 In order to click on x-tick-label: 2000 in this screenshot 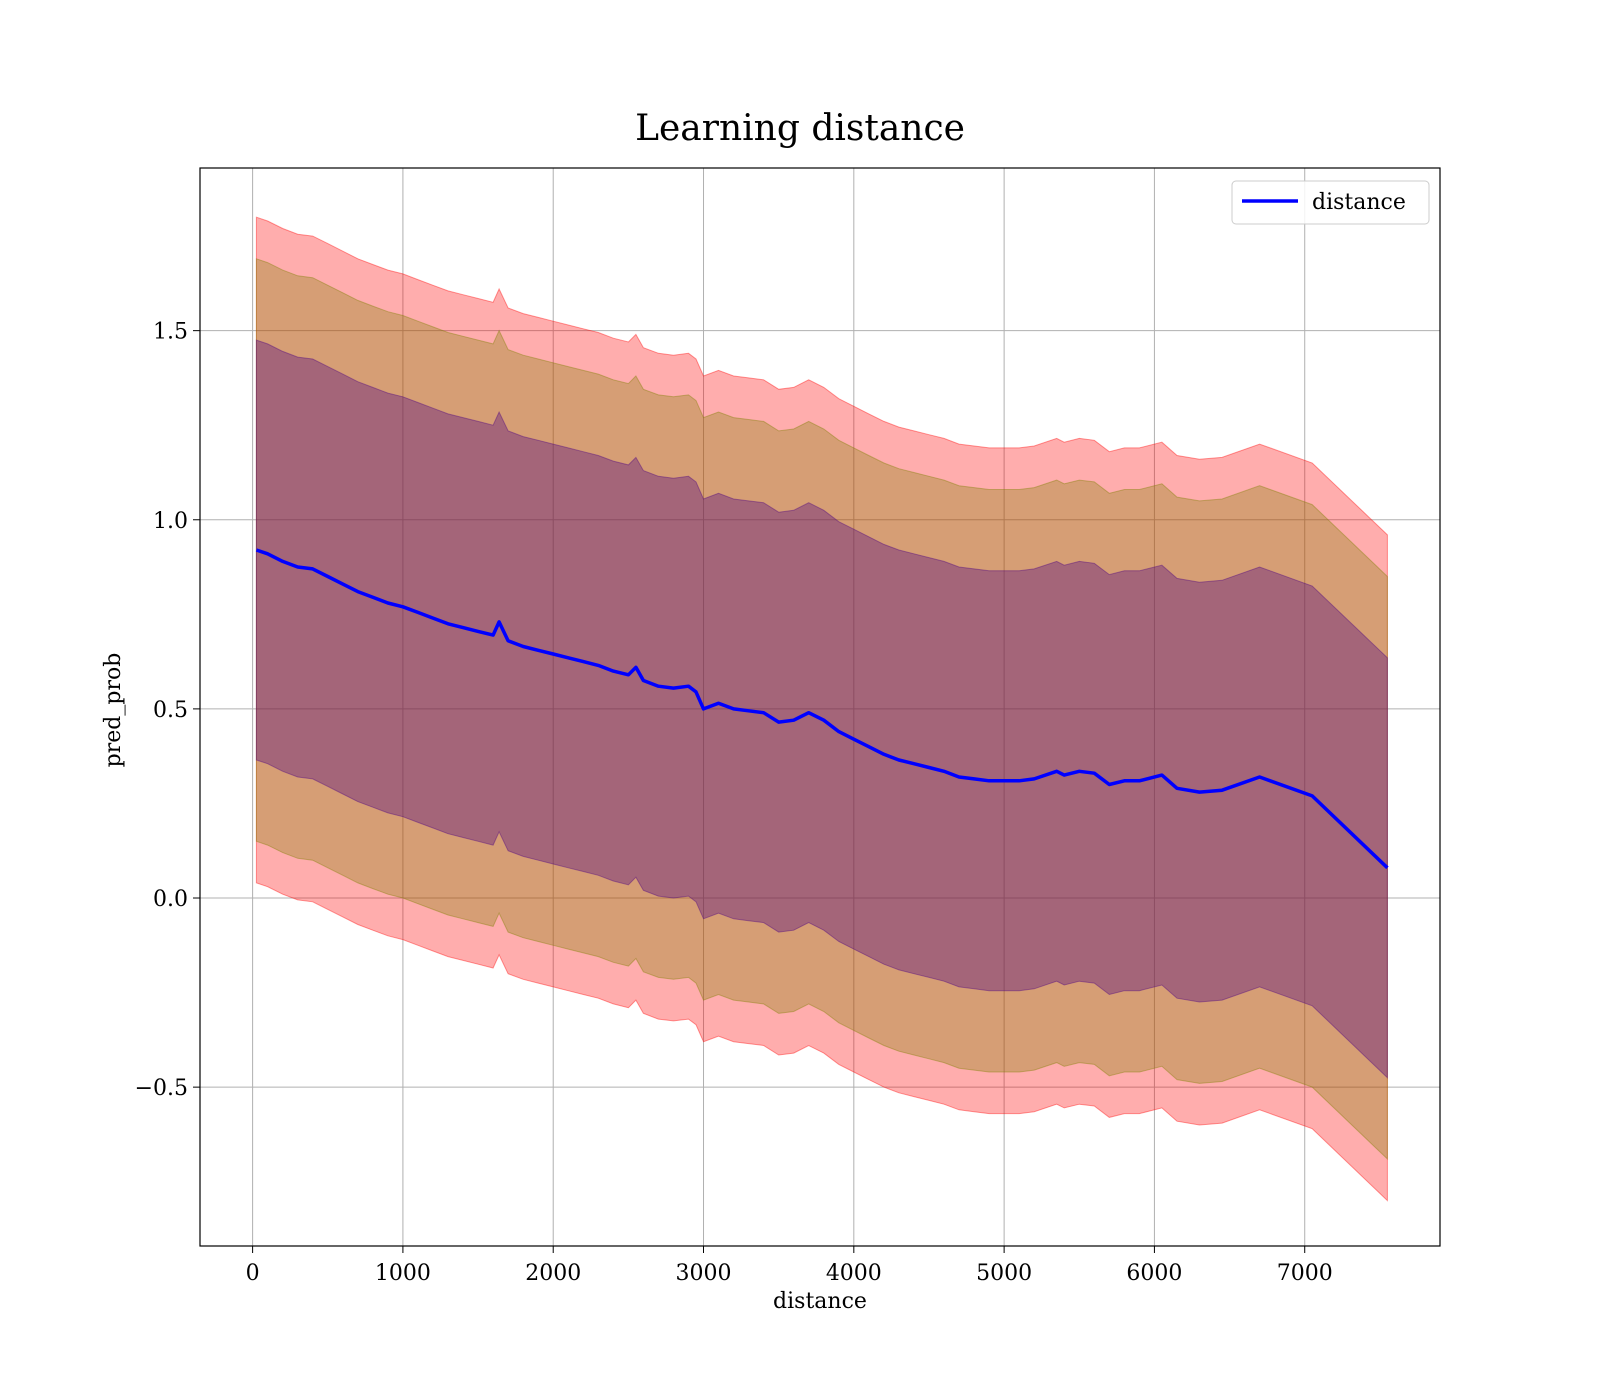, I will do `click(553, 1273)`.